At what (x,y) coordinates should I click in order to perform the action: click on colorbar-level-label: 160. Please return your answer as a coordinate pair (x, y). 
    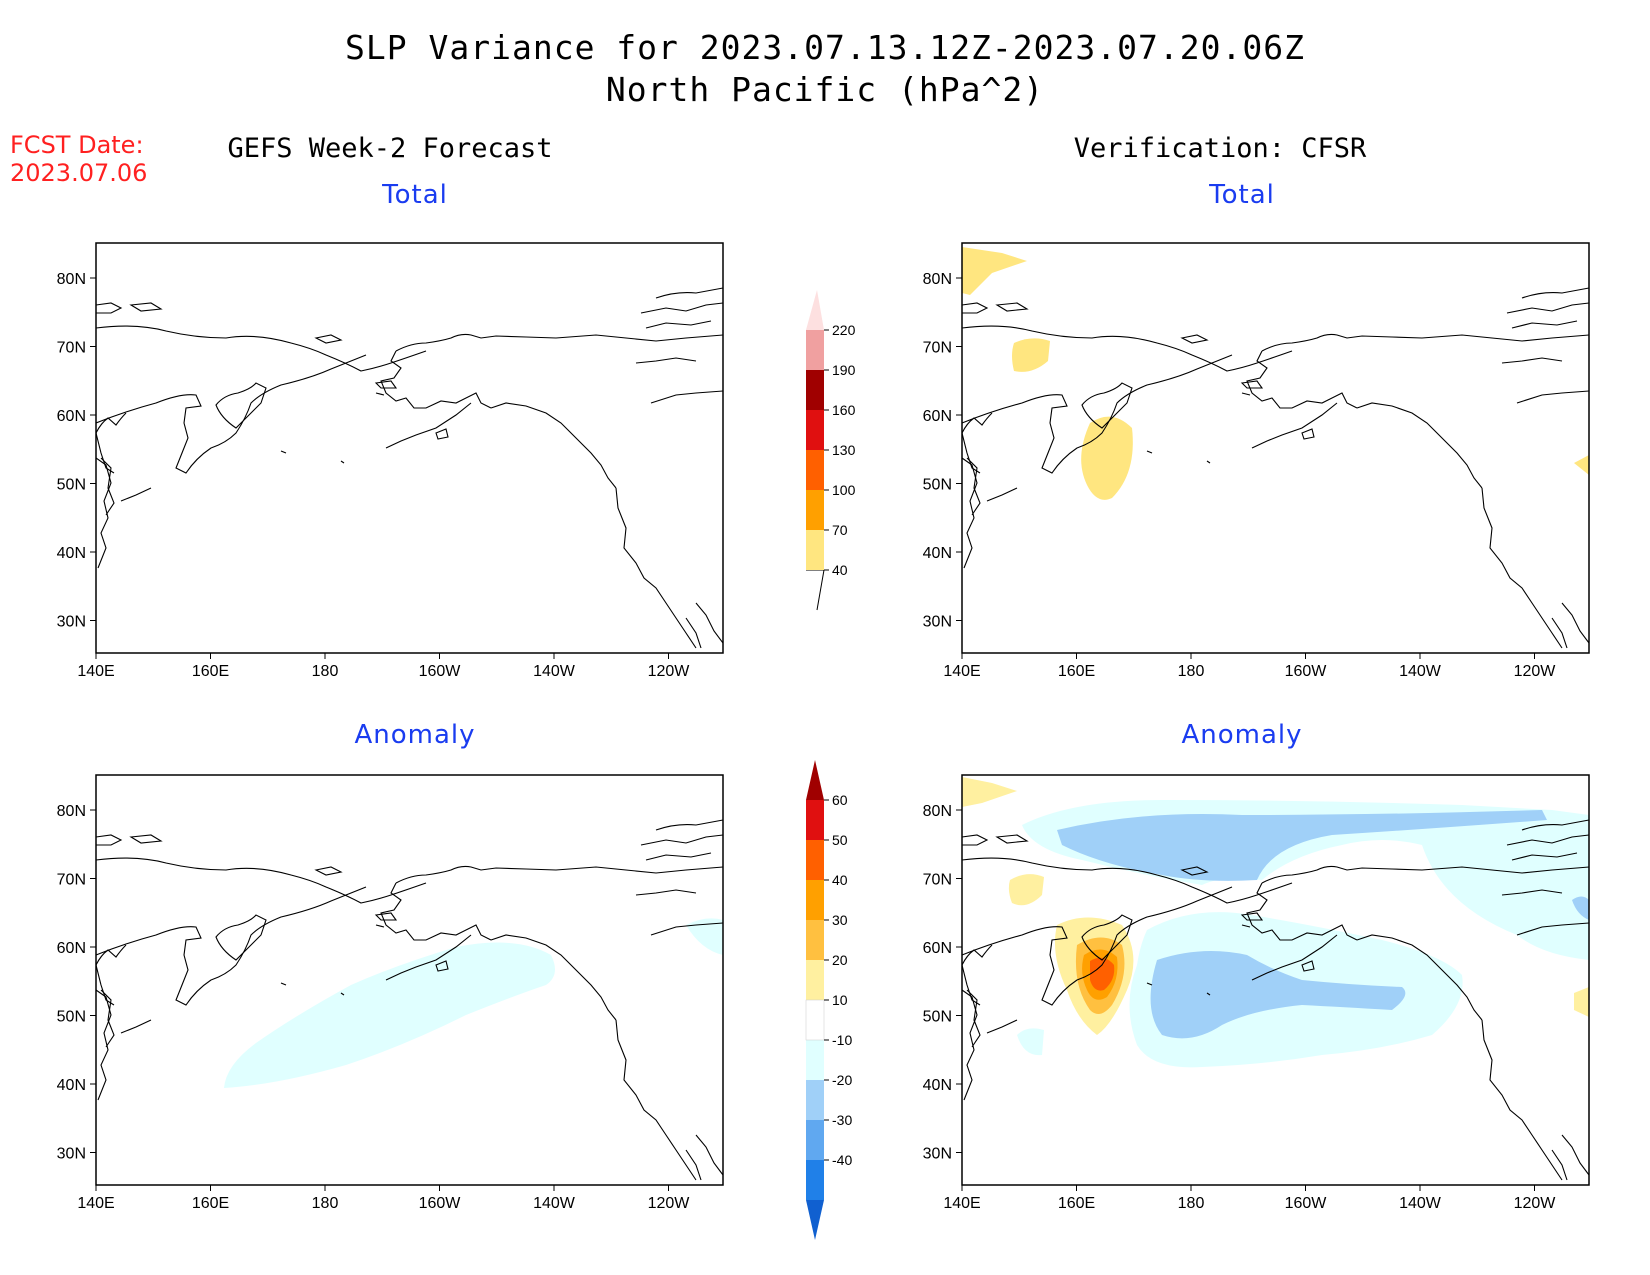
    Looking at the image, I should click on (844, 410).